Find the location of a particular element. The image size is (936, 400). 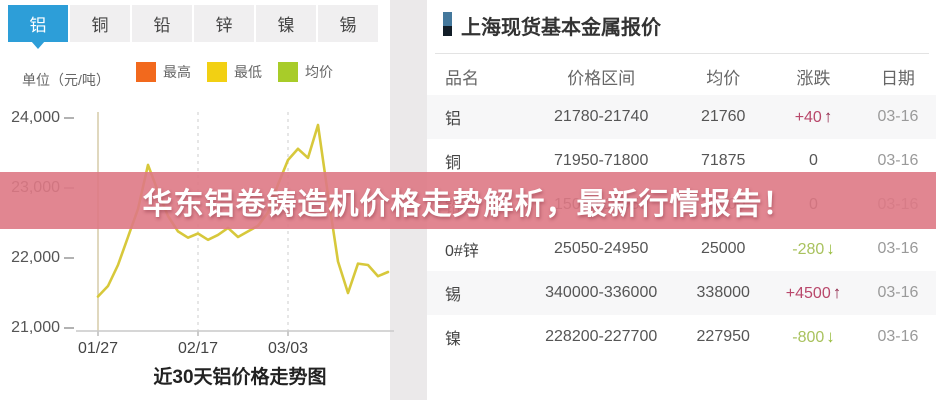

y-axis-label: 24,000 is located at coordinates (35, 117).